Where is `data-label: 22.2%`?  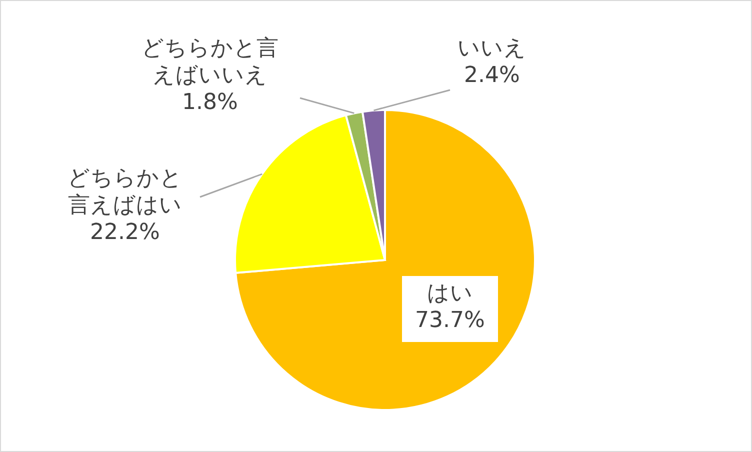
data-label: 22.2% is located at coordinates (125, 232).